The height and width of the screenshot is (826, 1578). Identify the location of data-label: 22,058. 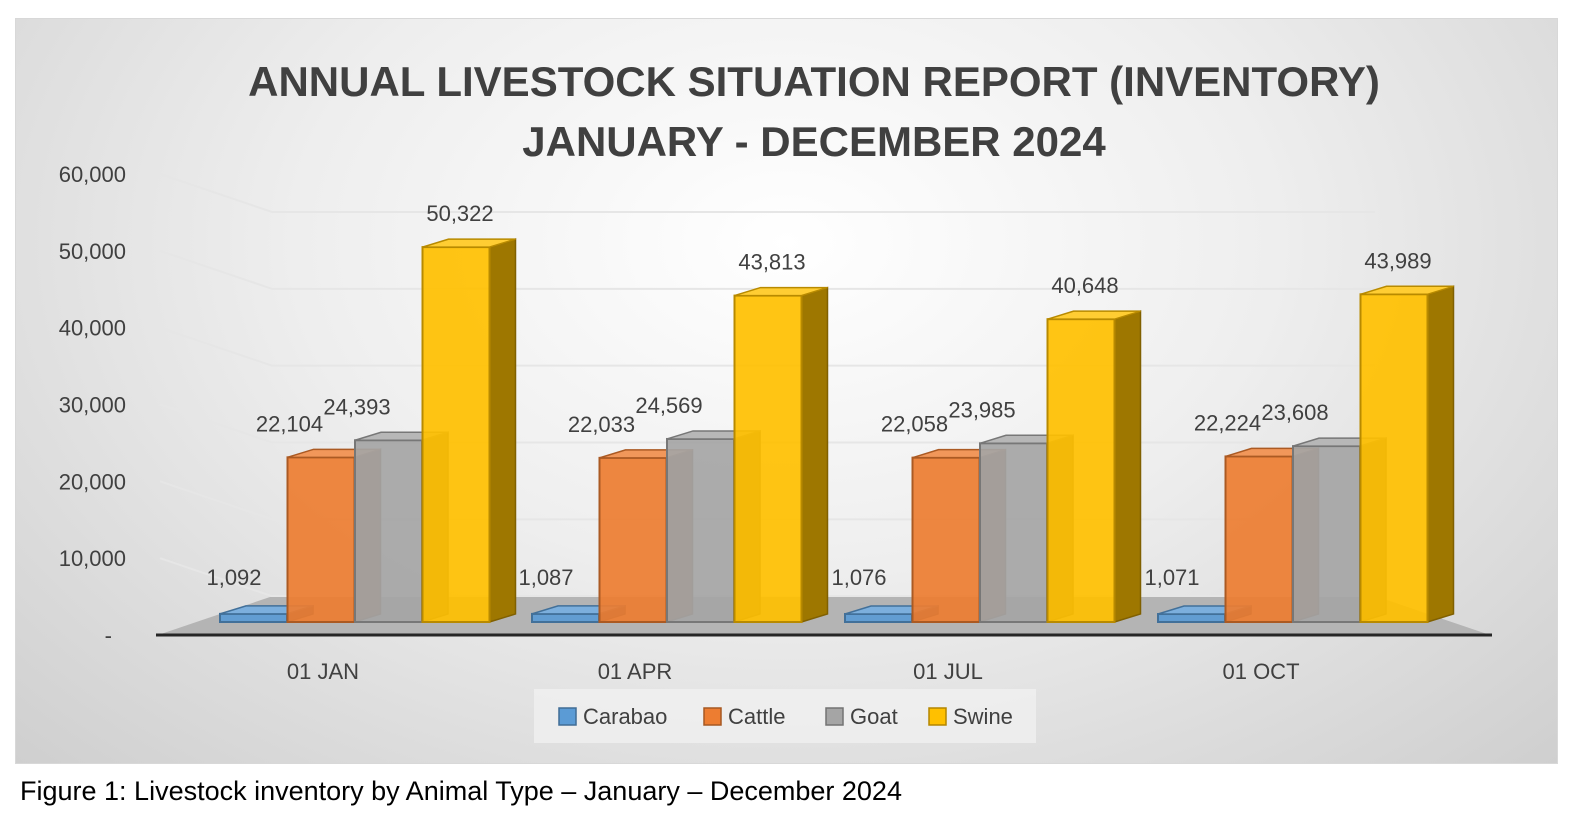
(914, 424).